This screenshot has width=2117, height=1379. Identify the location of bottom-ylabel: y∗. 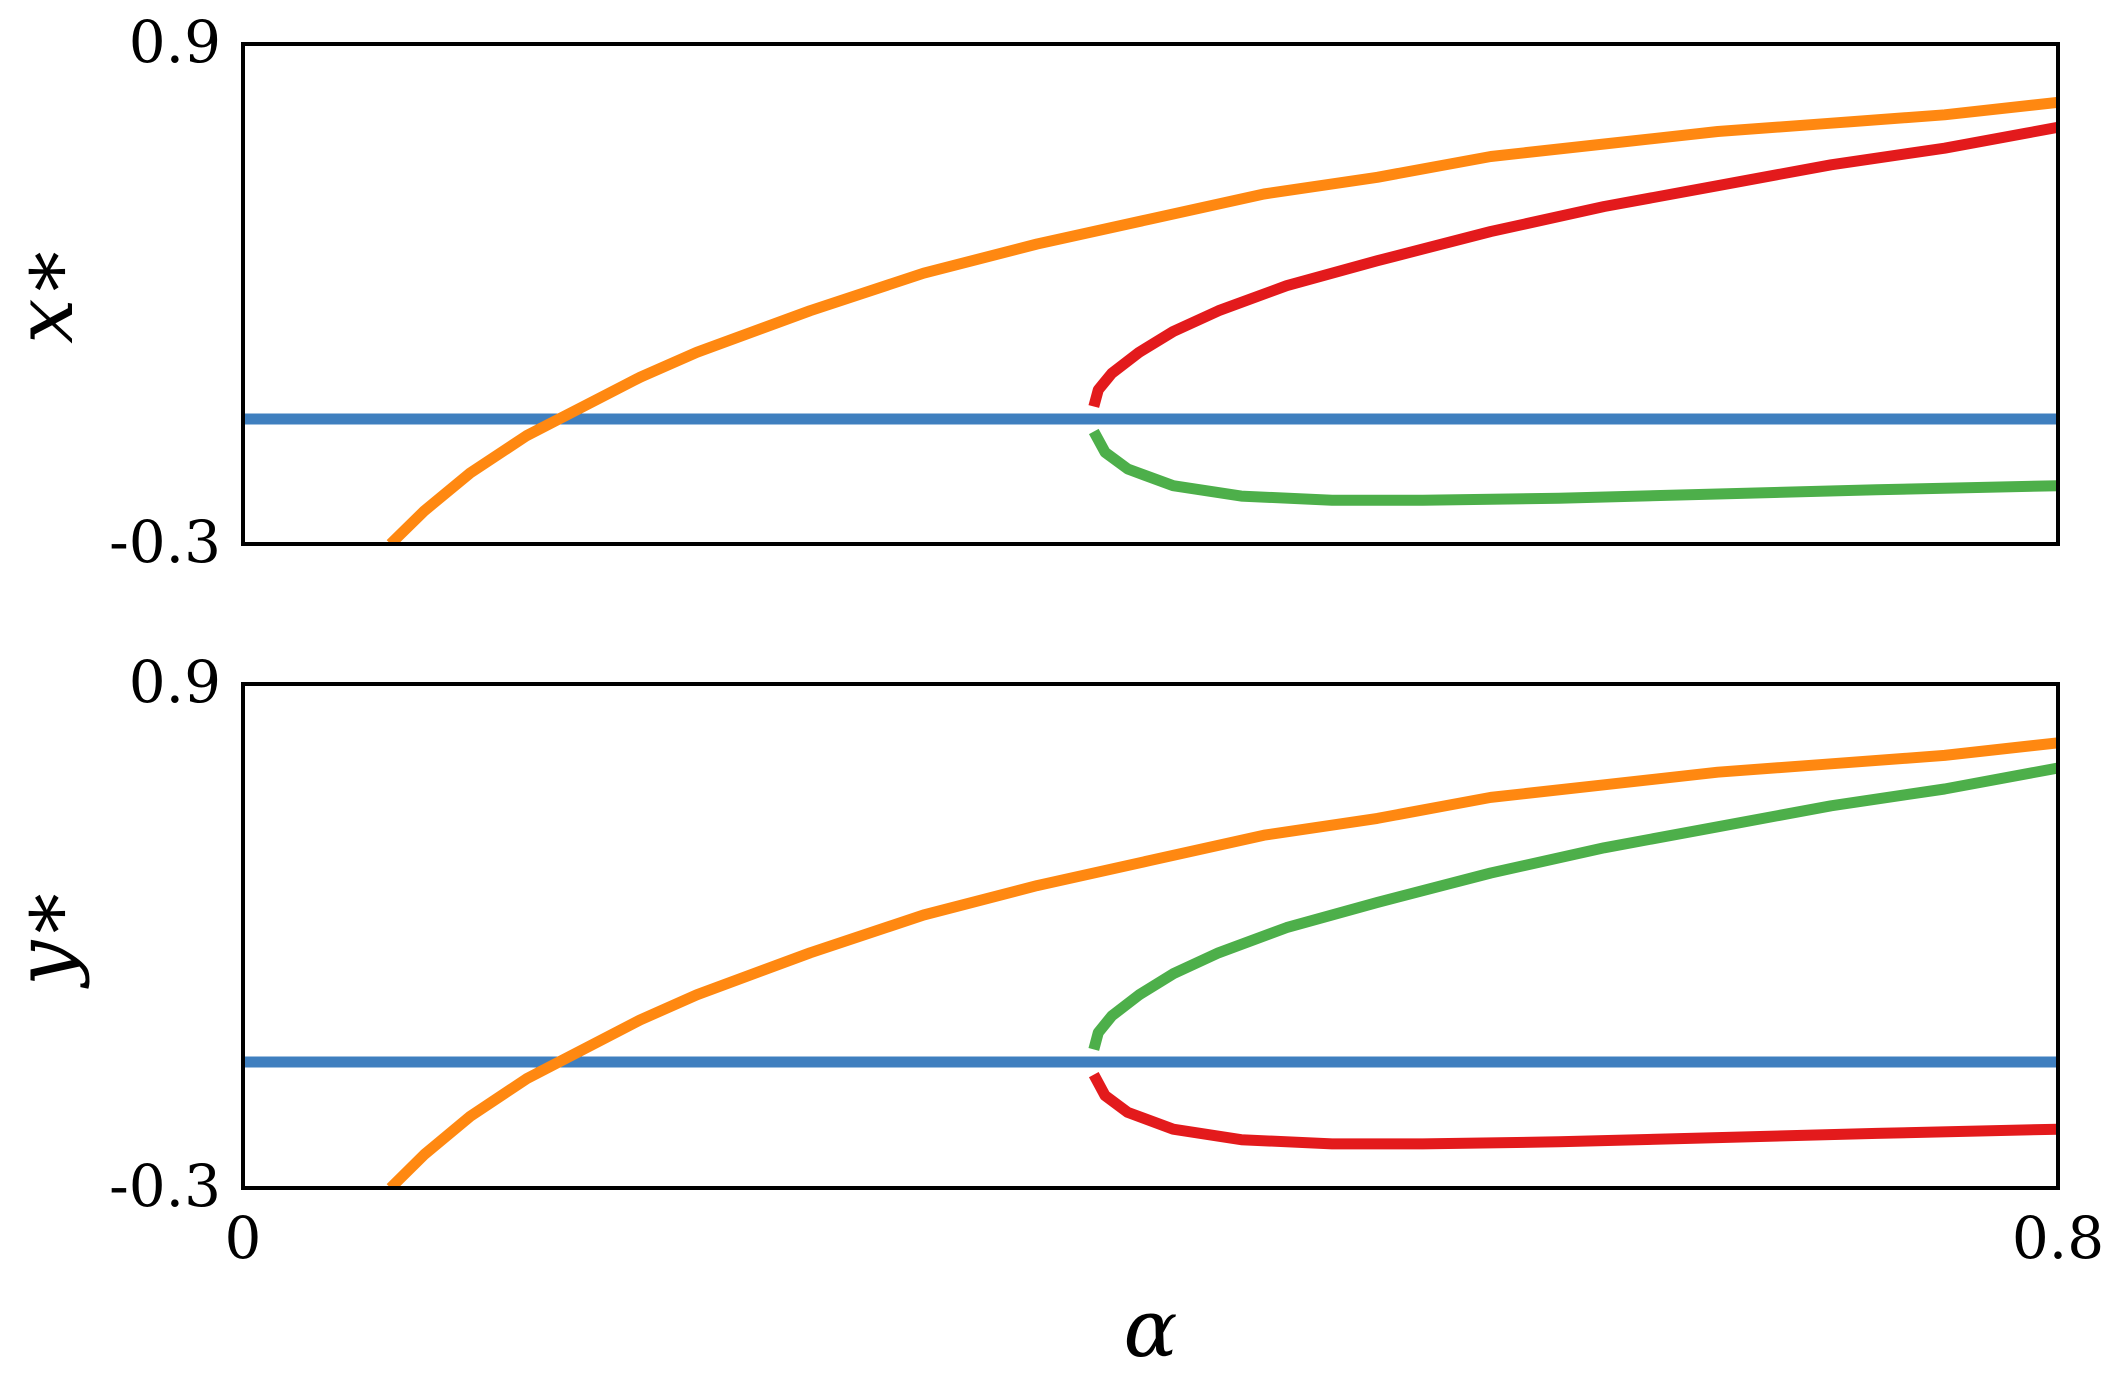
(45, 937).